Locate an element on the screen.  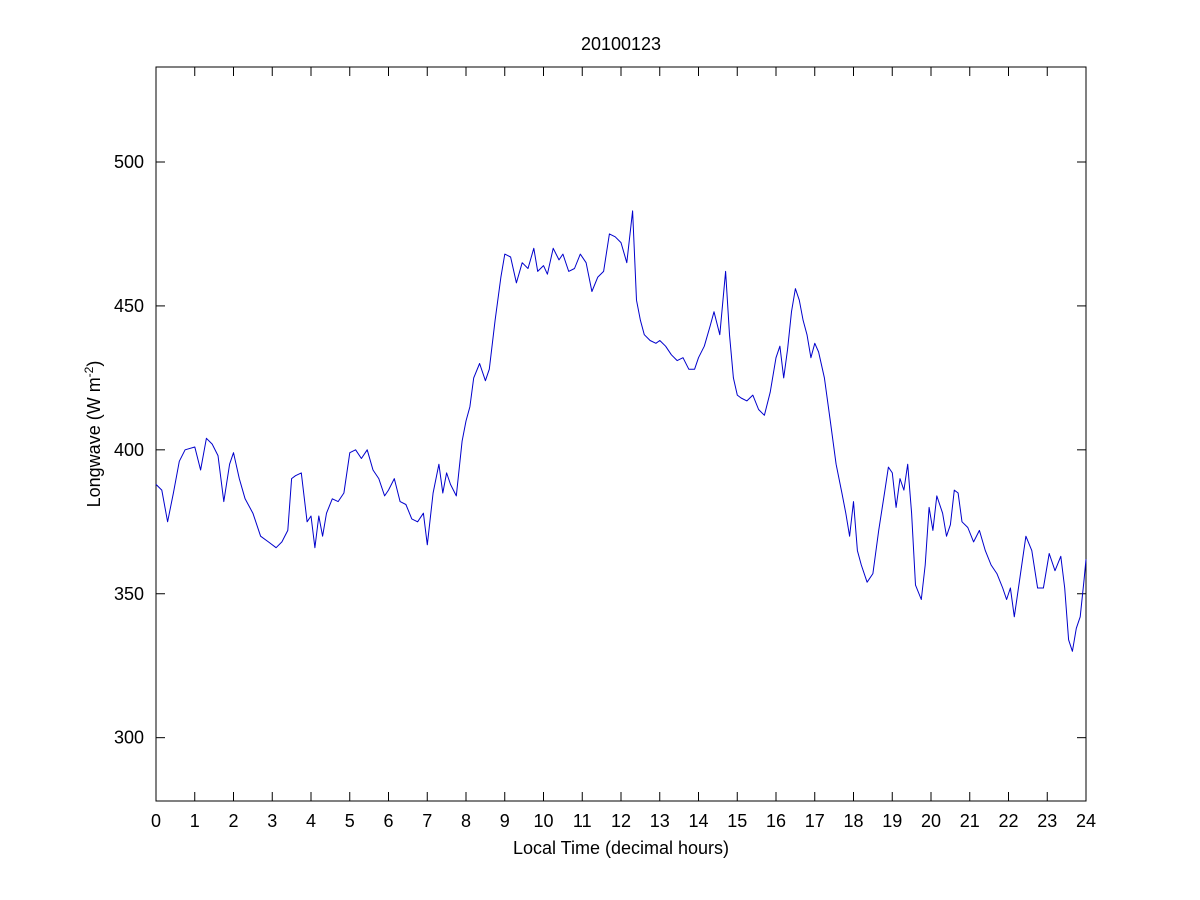
x-tick-label: 23 is located at coordinates (1047, 821).